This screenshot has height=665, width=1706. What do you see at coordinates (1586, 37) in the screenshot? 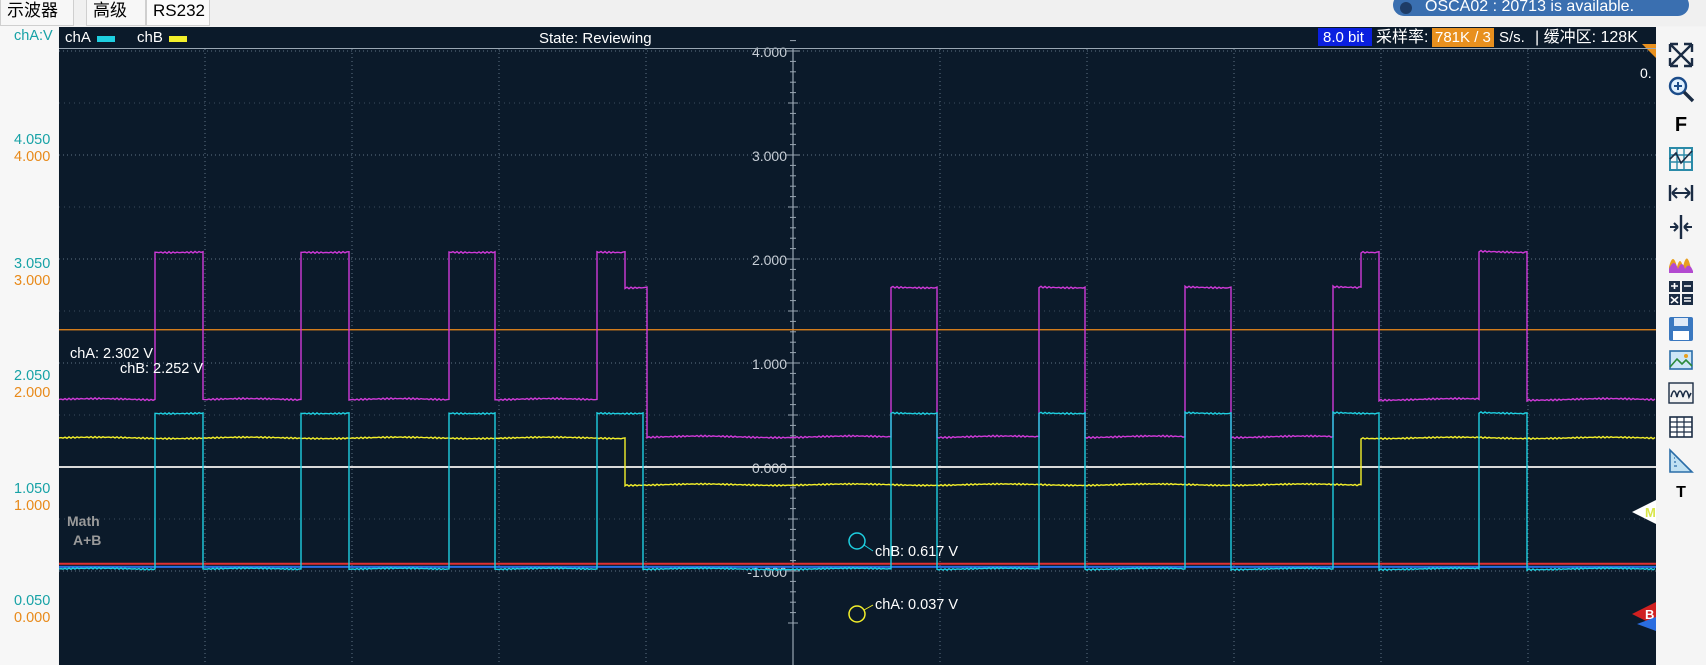
I see `buffer-size: | 缓冲区: 128K` at bounding box center [1586, 37].